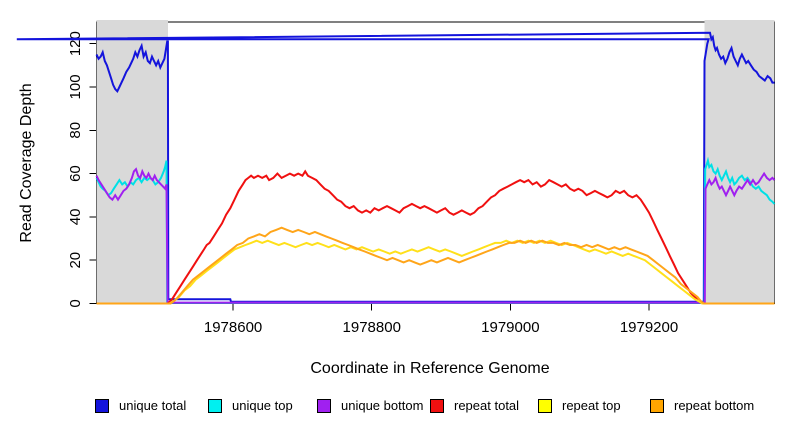  What do you see at coordinates (510, 327) in the screenshot?
I see `x-tick-label: 1979000` at bounding box center [510, 327].